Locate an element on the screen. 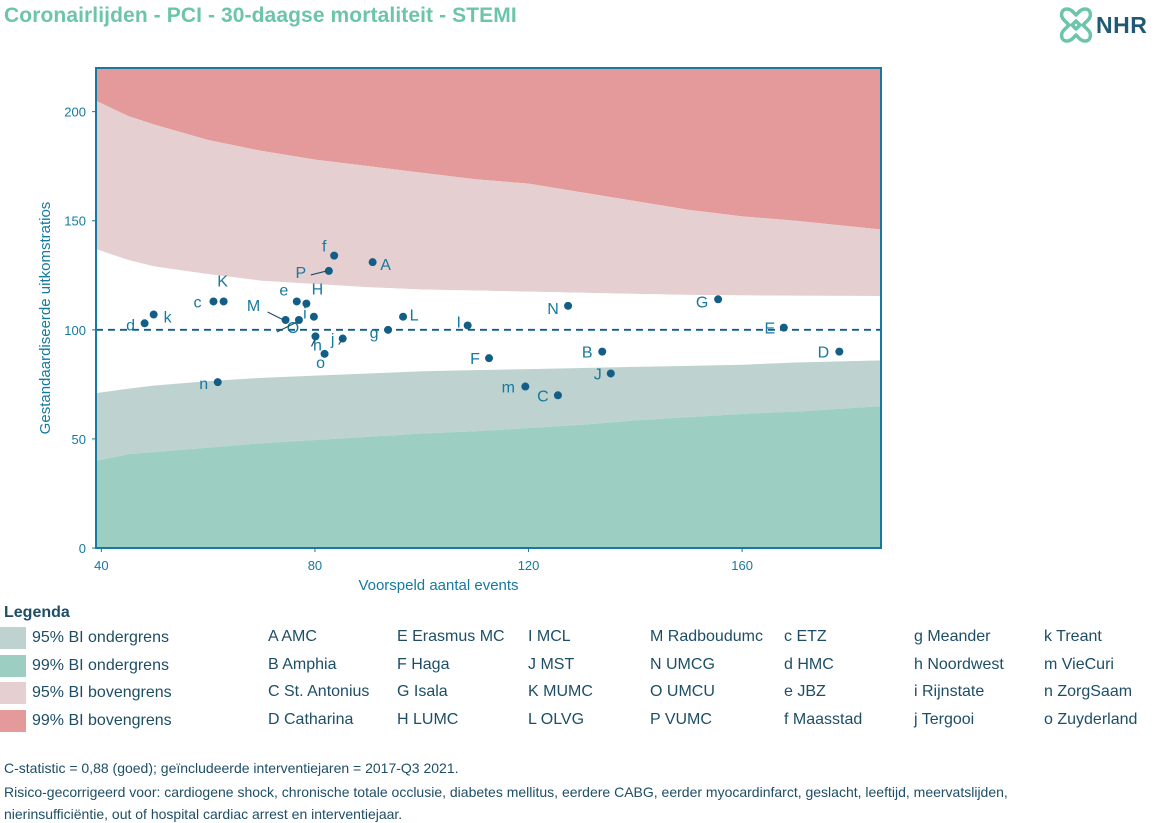 This screenshot has width=1160, height=823. point-L is located at coordinates (403, 316).